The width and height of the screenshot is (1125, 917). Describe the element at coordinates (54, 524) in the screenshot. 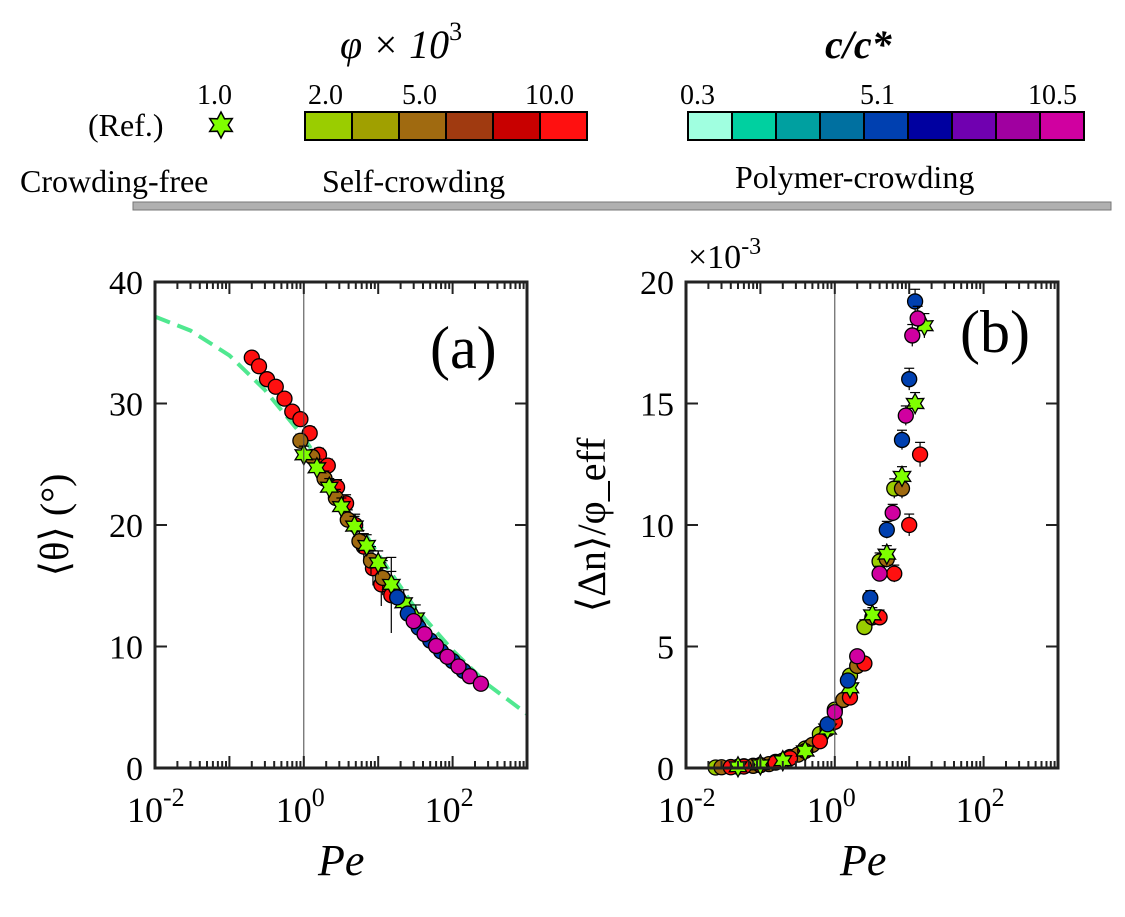

I see `panel-a-ylabel: ⟨θ⟩ (°)` at that location.